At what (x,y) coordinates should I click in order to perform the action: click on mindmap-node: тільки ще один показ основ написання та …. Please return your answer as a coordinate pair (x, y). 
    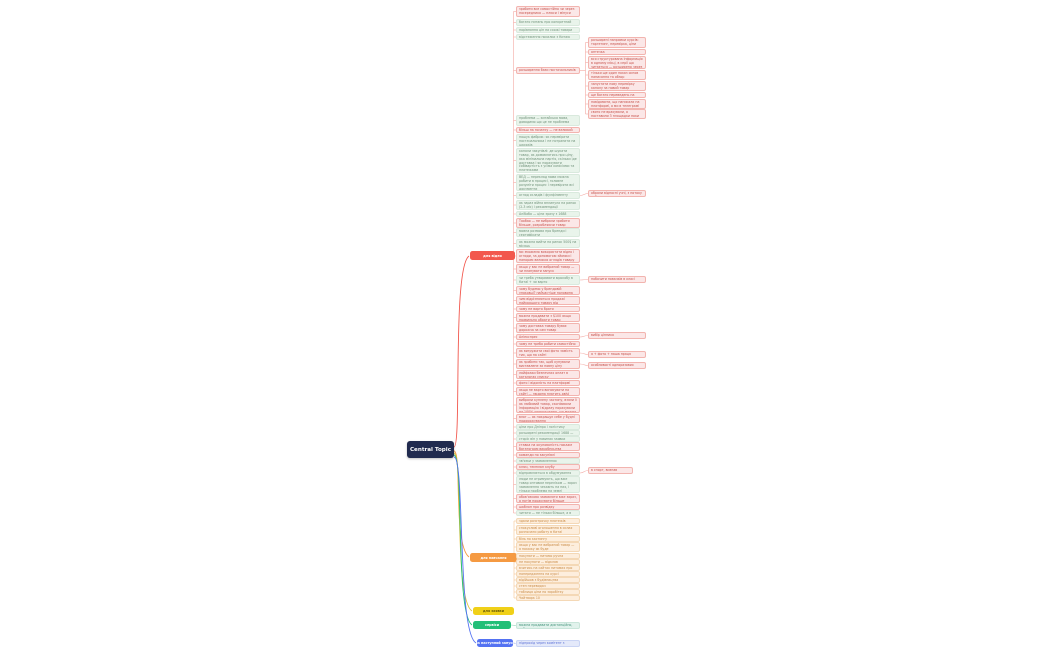
    Looking at the image, I should click on (617, 75).